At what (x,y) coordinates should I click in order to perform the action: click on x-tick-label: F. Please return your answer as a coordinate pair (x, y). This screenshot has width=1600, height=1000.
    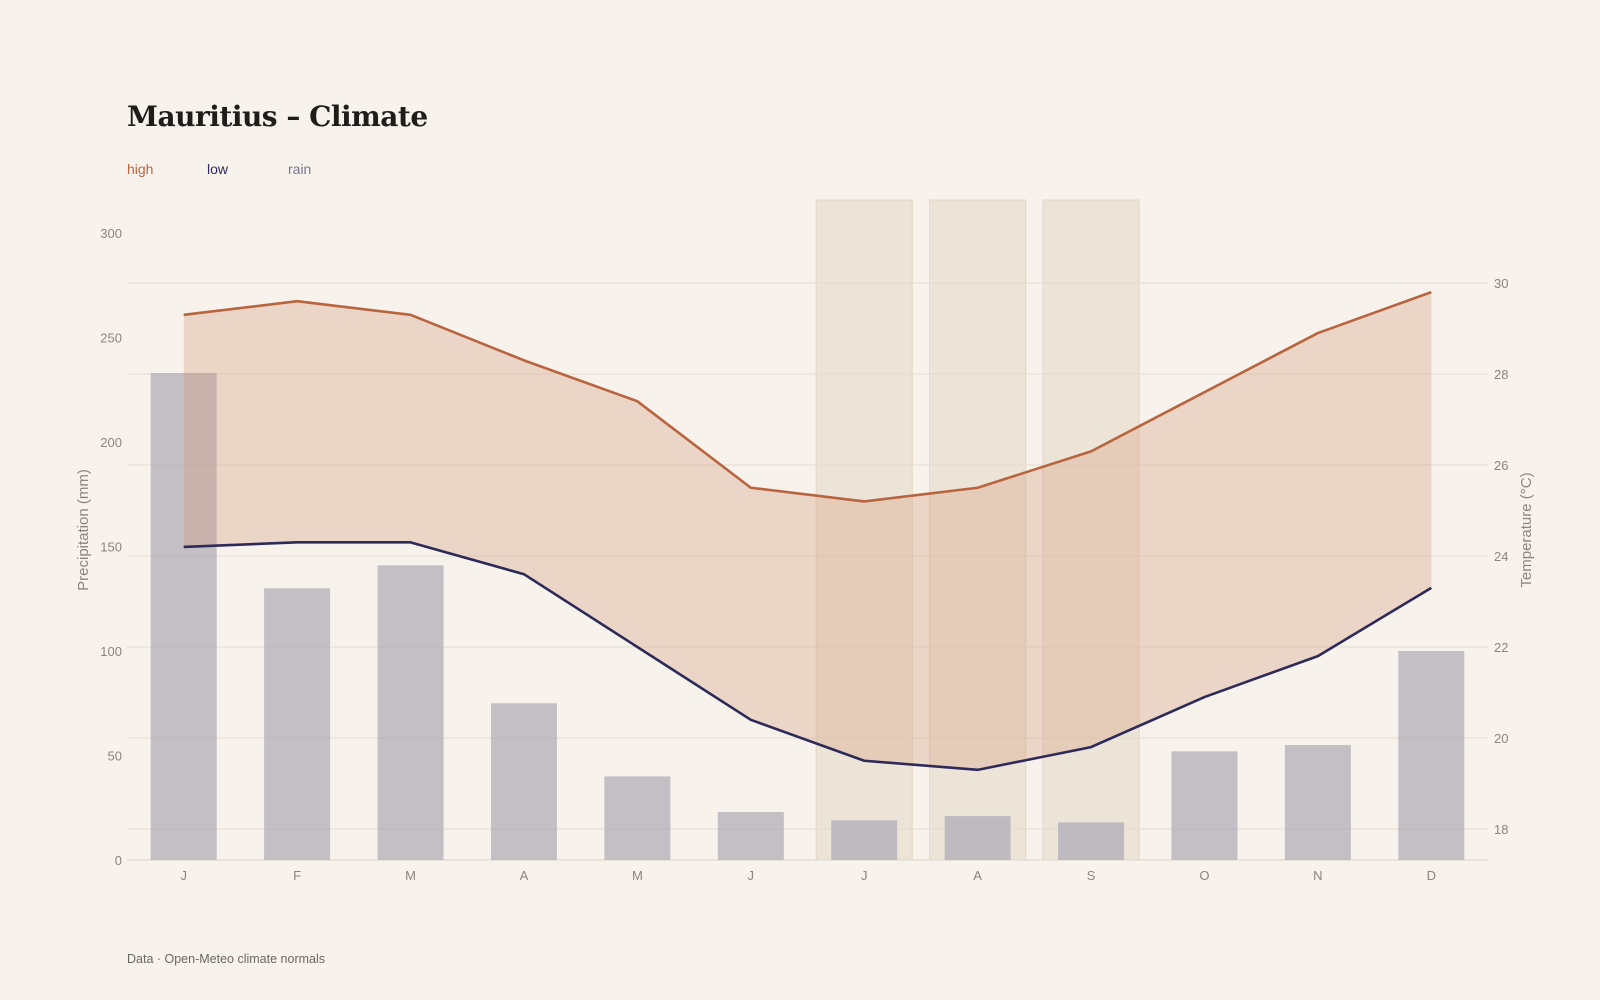
    Looking at the image, I should click on (297, 875).